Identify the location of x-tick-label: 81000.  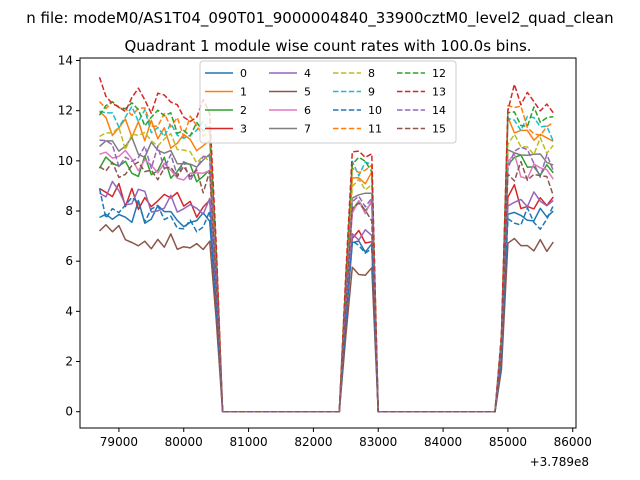
(248, 442).